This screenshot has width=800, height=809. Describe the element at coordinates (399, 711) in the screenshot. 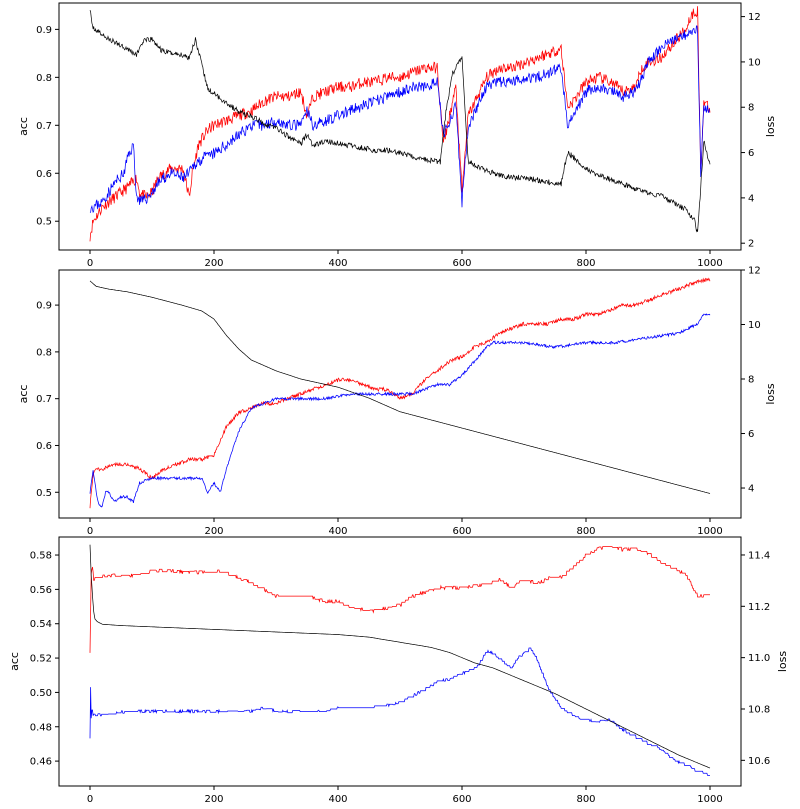

I see `val-acc-line` at that location.